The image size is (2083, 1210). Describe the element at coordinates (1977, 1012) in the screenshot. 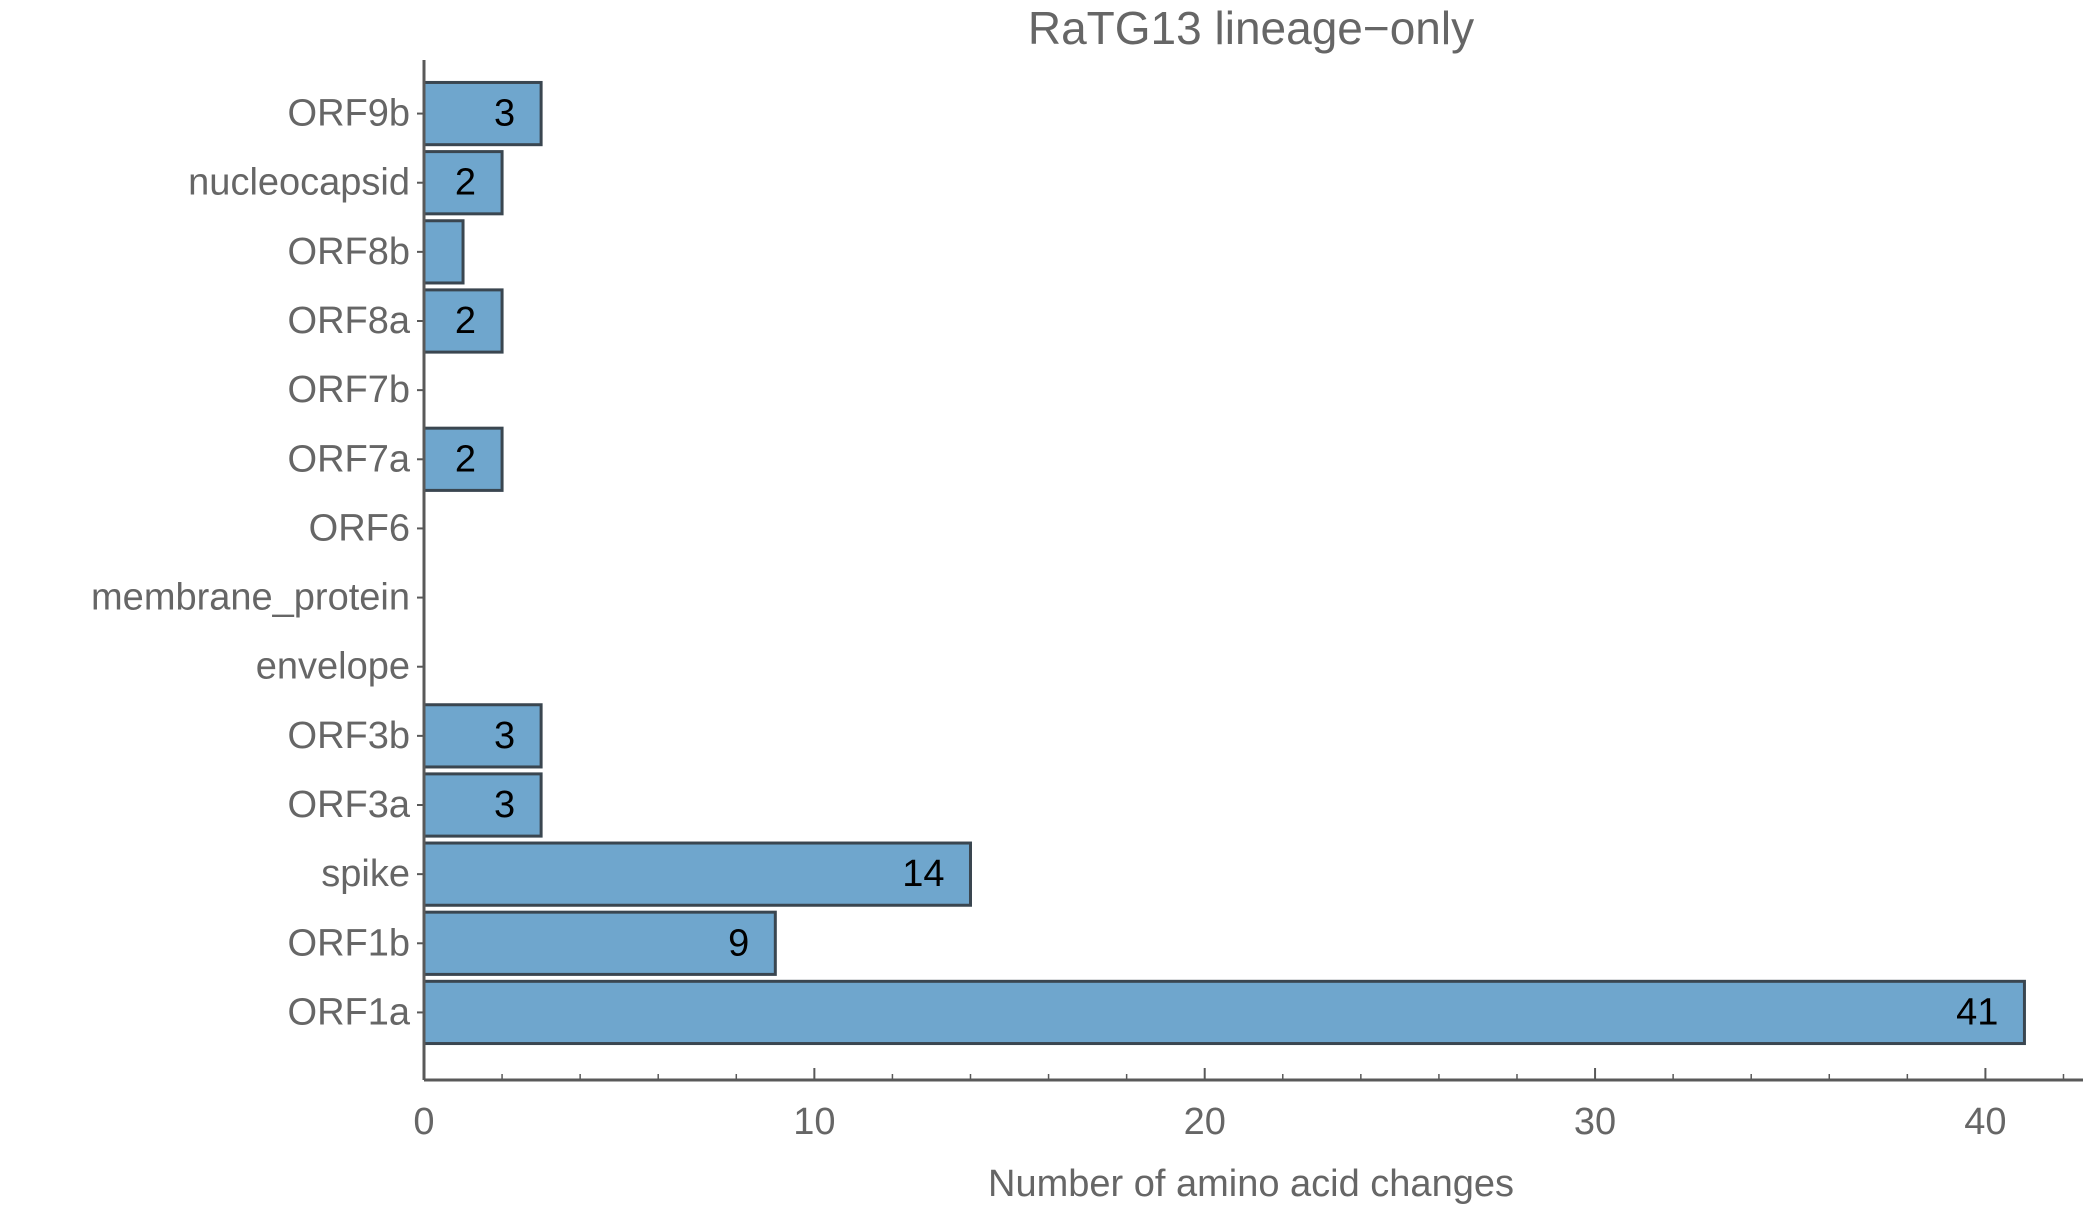

I see `bar-value-label: 41` at that location.